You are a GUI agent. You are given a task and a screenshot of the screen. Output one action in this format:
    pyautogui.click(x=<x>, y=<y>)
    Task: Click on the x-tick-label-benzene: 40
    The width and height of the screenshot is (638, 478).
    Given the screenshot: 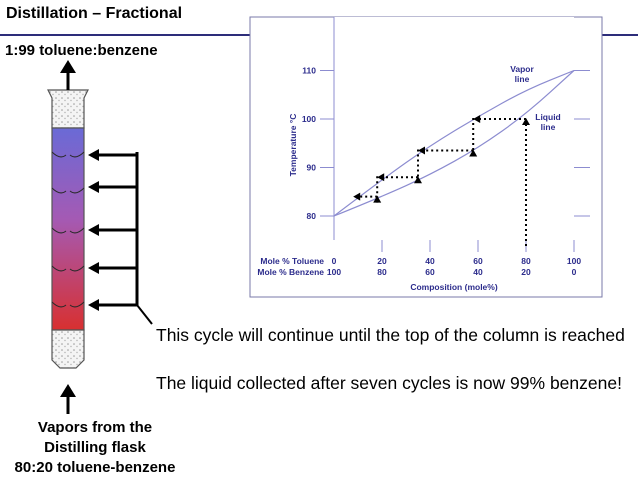 What is the action you would take?
    pyautogui.click(x=478, y=272)
    